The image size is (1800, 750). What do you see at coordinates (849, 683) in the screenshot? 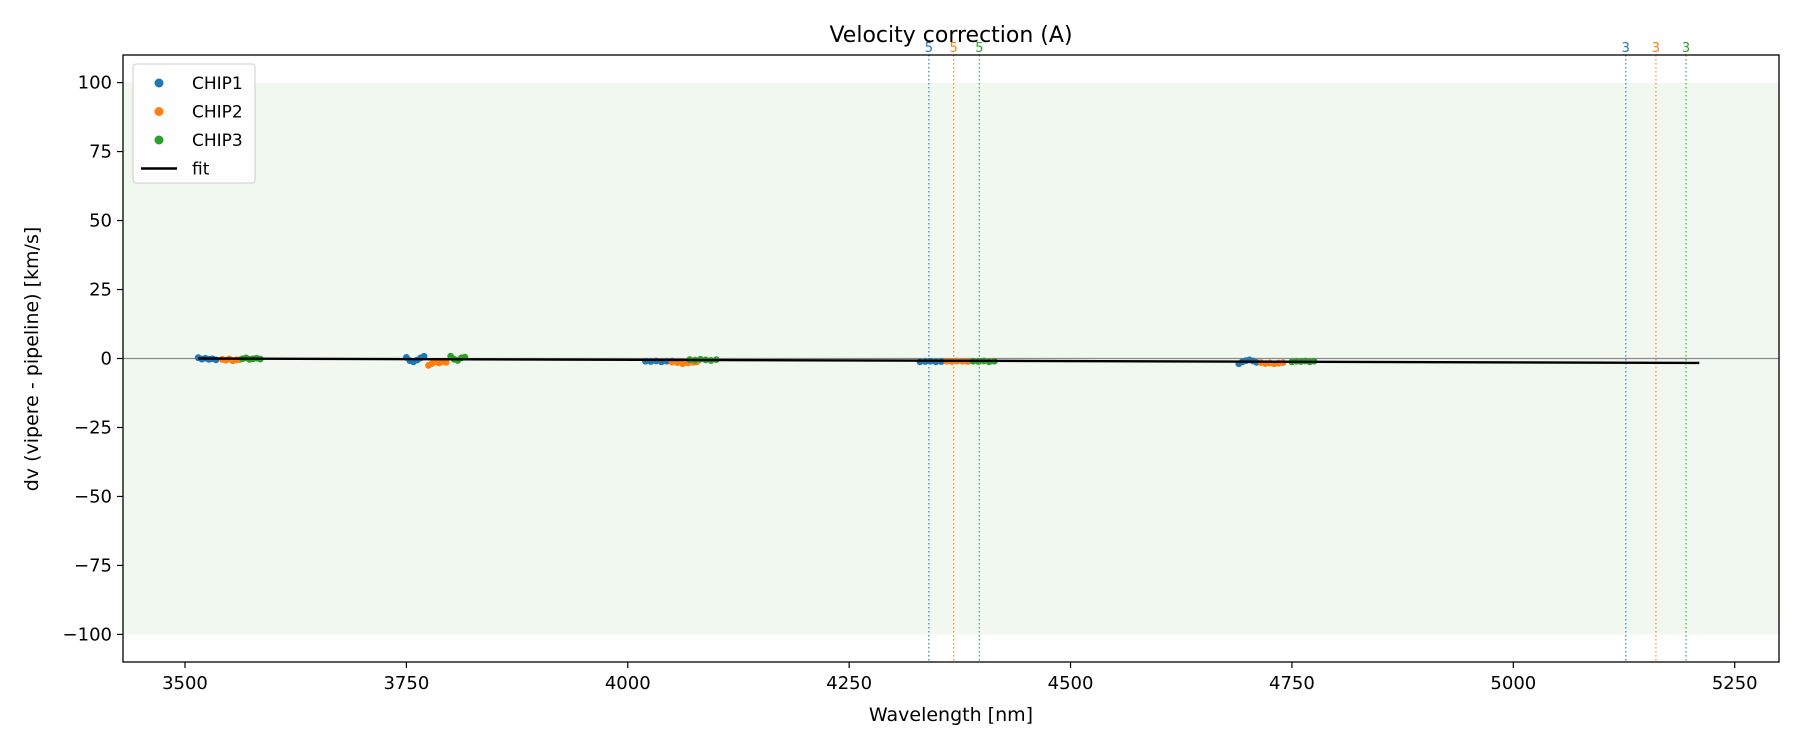
I see `x-tick-label-3: 4250` at bounding box center [849, 683].